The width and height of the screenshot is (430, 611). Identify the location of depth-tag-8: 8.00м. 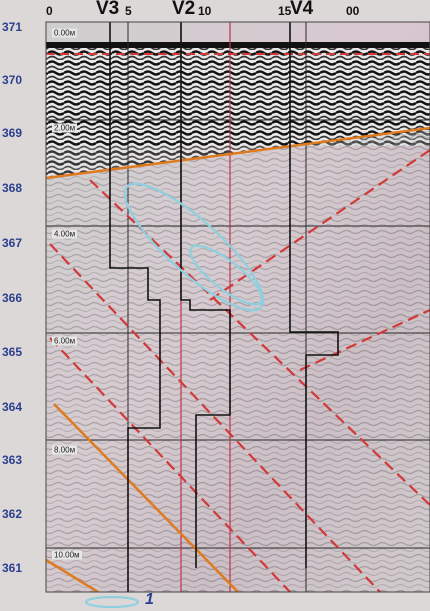
(65, 450).